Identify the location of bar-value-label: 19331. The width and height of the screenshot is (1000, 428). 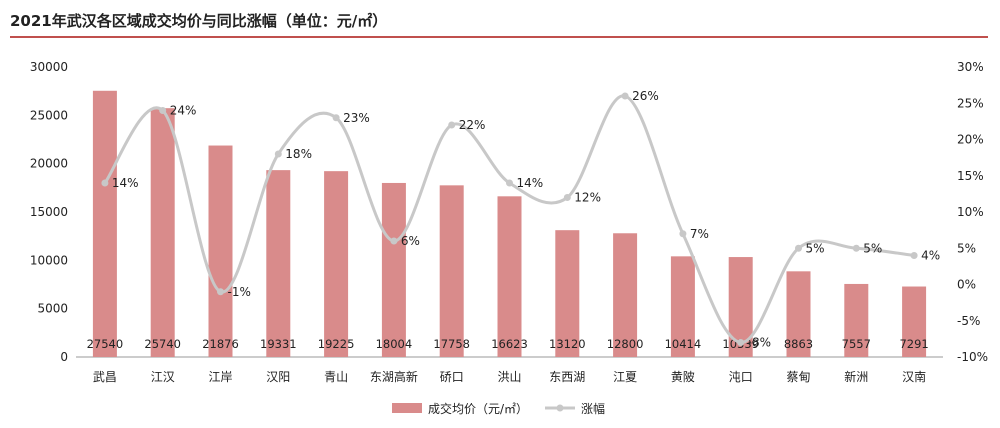
(278, 344).